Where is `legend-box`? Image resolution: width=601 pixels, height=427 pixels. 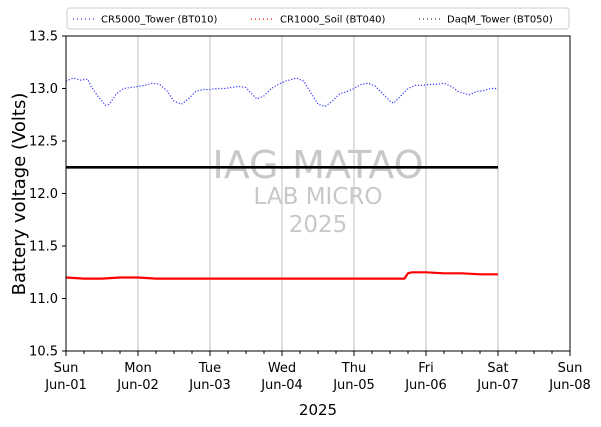 legend-box is located at coordinates (318, 18).